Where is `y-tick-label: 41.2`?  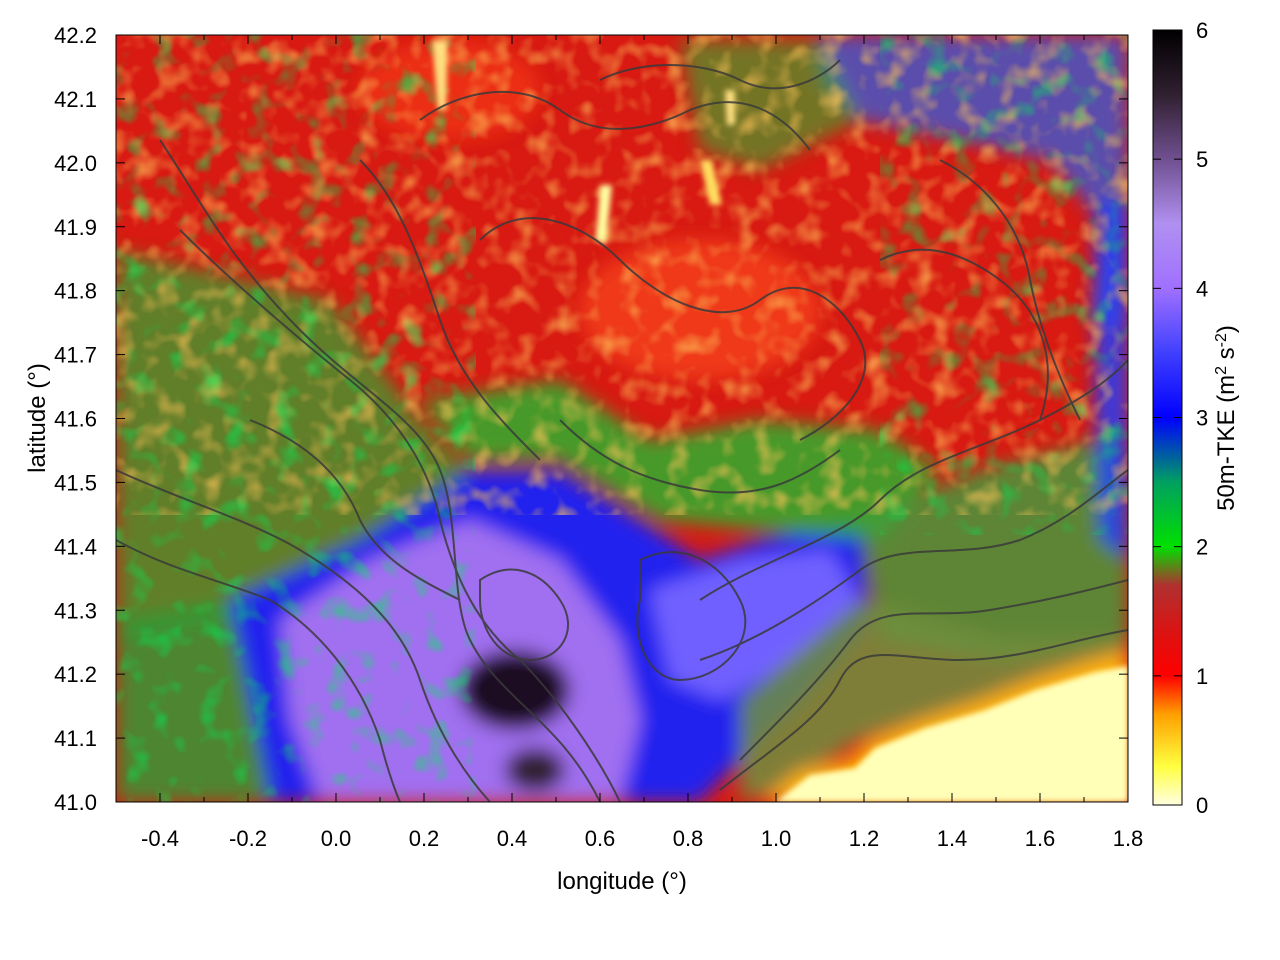
y-tick-label: 41.2 is located at coordinates (75, 674).